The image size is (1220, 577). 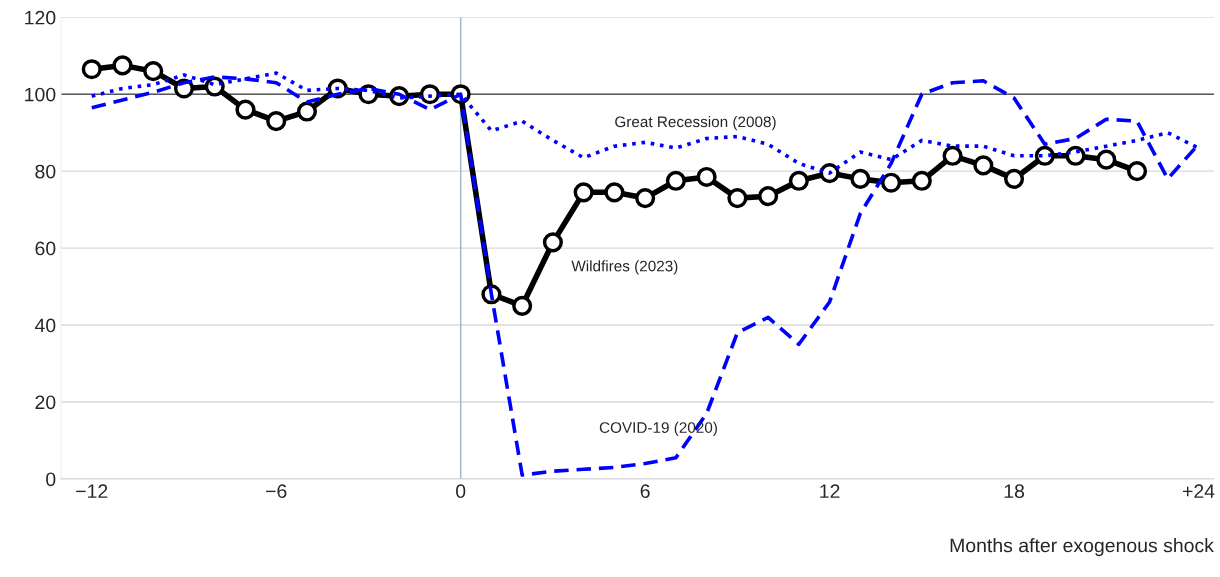 What do you see at coordinates (624, 267) in the screenshot?
I see `series-label: Wildfires (2023)` at bounding box center [624, 267].